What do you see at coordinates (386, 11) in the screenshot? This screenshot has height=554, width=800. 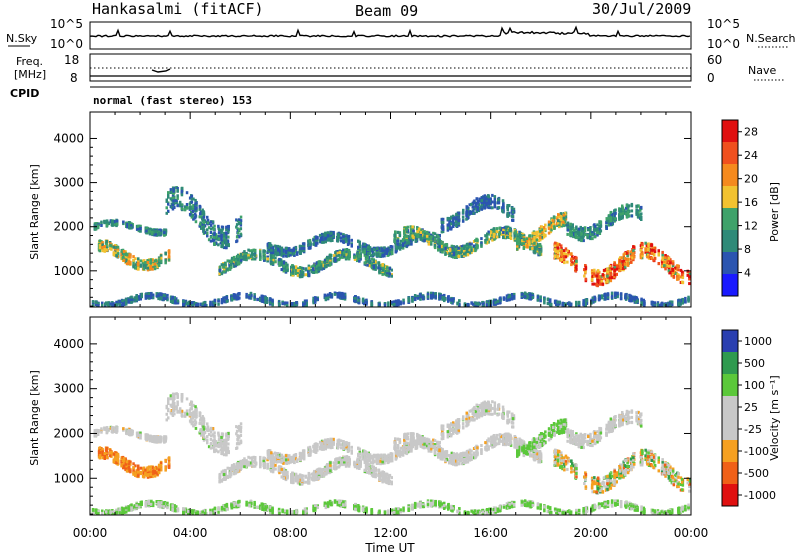 I see `beam-title: Beam 09` at bounding box center [386, 11].